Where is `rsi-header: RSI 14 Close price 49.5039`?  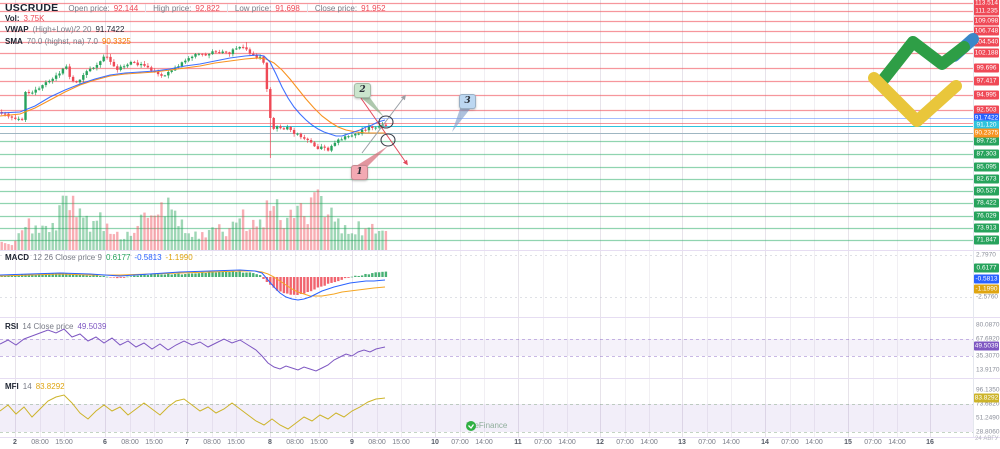
rsi-header: RSI 14 Close price 49.5039 is located at coordinates (55, 326).